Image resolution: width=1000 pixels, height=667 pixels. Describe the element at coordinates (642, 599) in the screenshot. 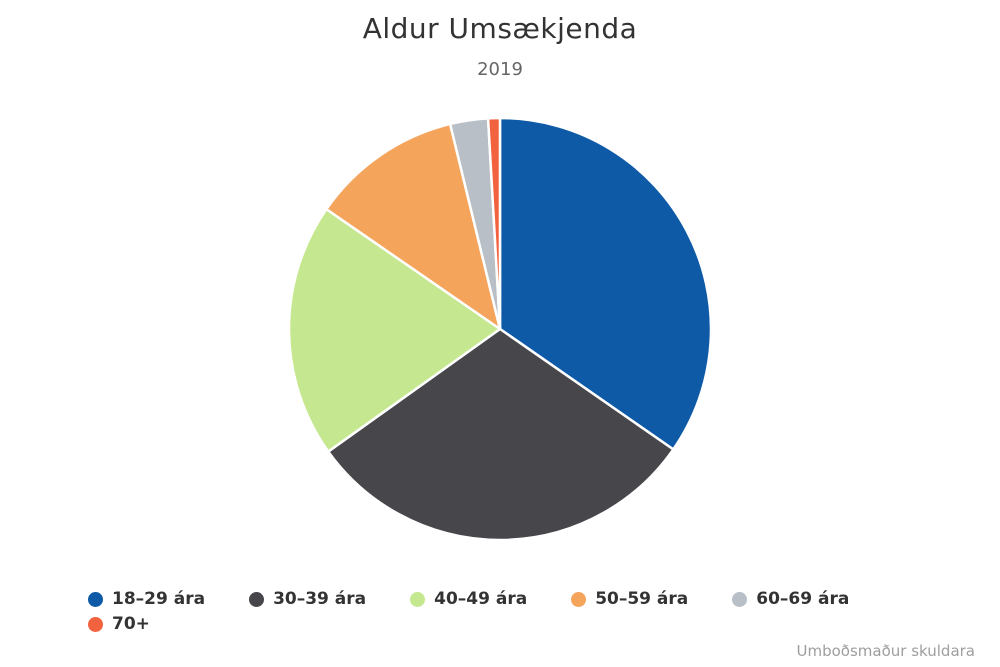

I see `legend-item-label: 50–59 ára` at that location.